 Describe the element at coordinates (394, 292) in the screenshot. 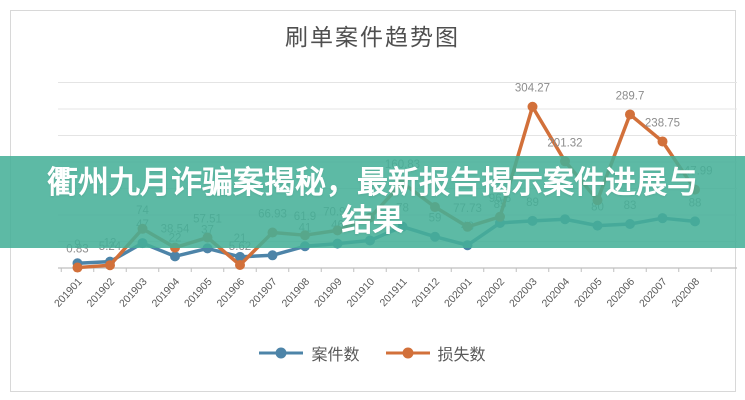

I see `x-axis-label: 201911` at that location.